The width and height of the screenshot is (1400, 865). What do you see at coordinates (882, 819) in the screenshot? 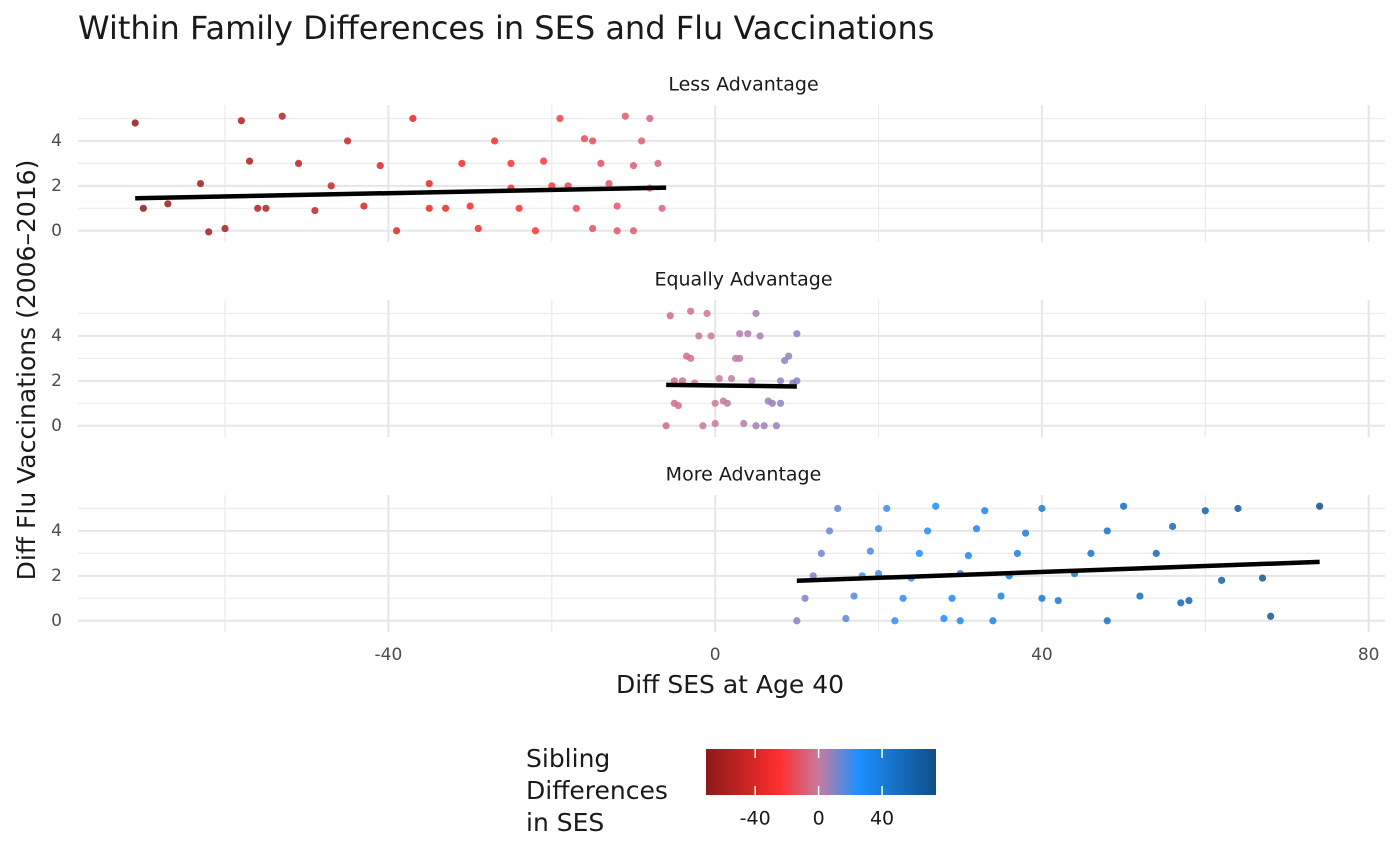
I see `legend-tick-label: 40` at bounding box center [882, 819].